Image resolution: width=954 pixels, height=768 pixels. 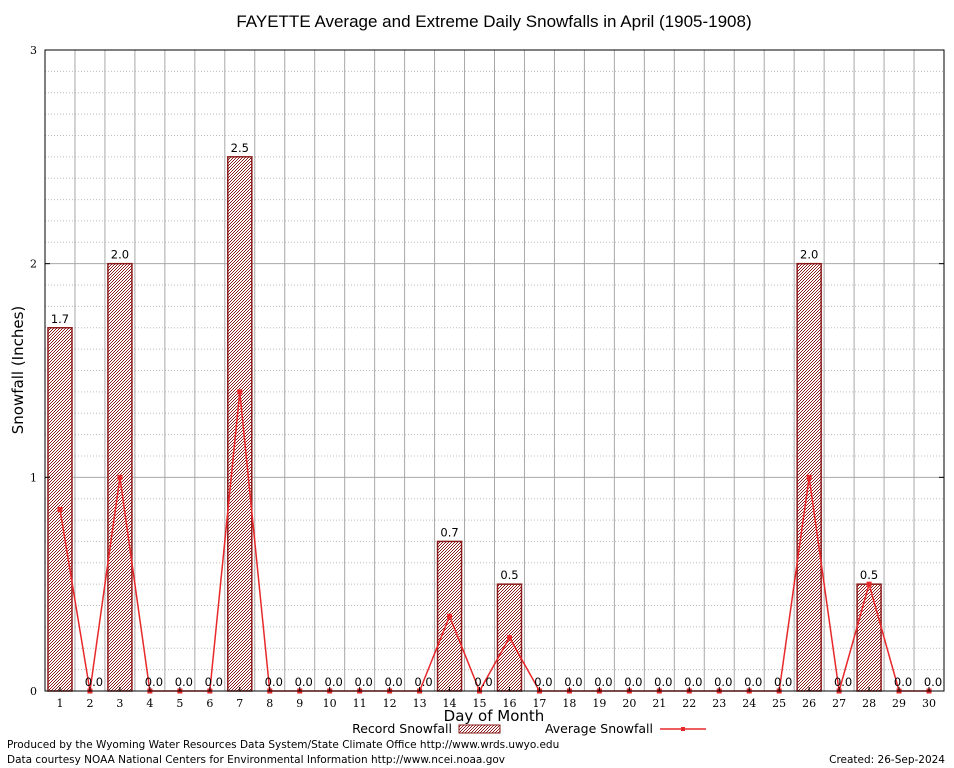 I want to click on x-tick-label: 12, so click(x=390, y=703).